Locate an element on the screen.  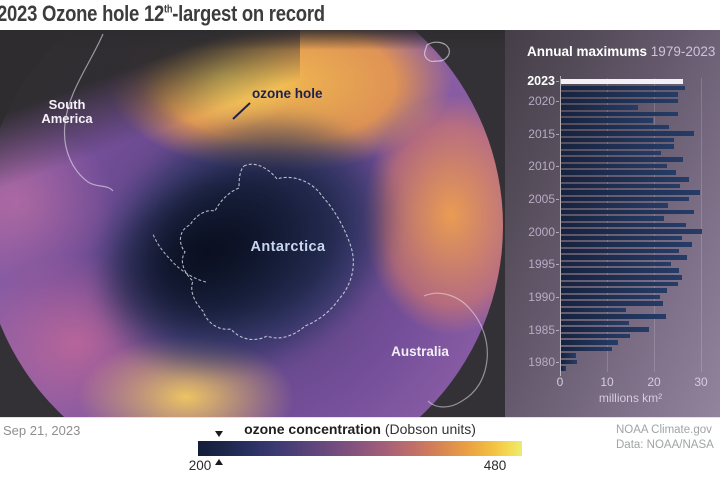
colorbar-units: (Dobson units) is located at coordinates (430, 429).